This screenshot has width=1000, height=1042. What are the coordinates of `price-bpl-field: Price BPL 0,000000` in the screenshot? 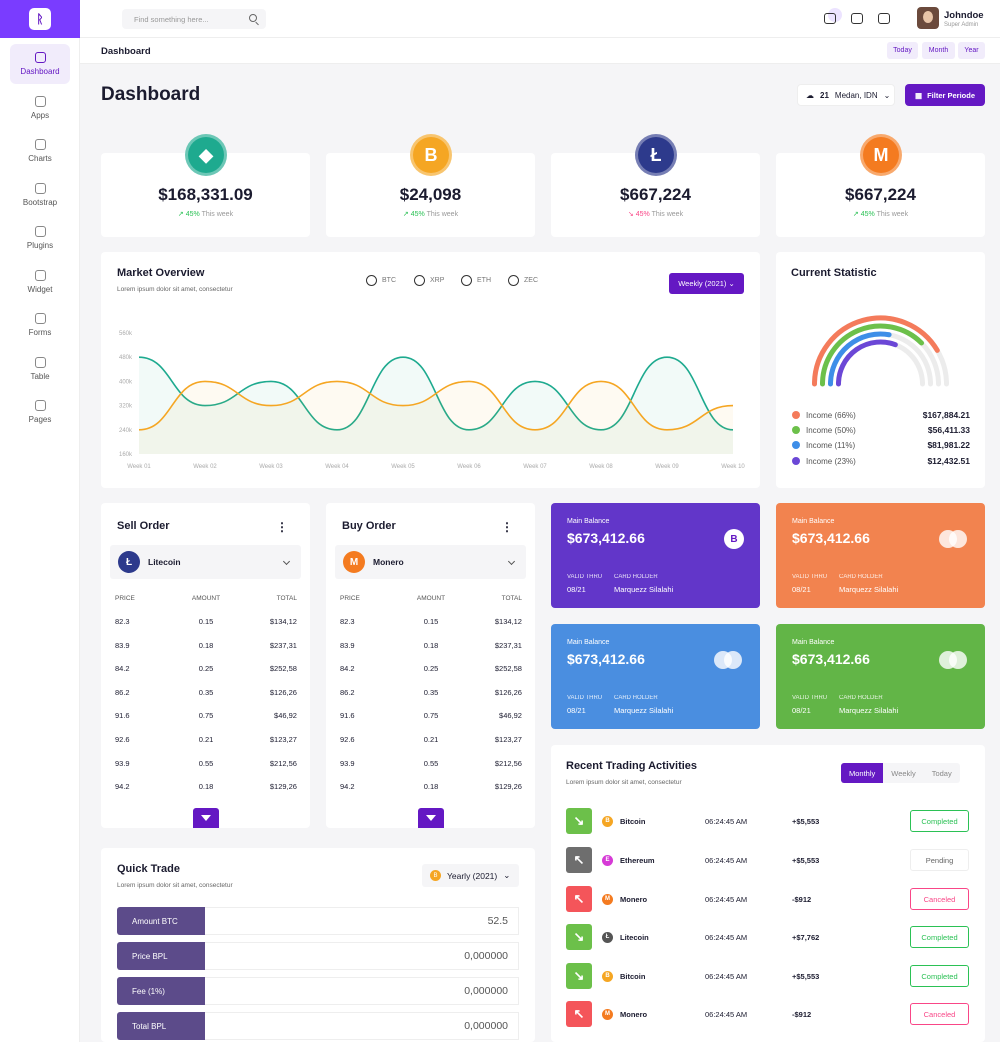 It's located at (318, 956).